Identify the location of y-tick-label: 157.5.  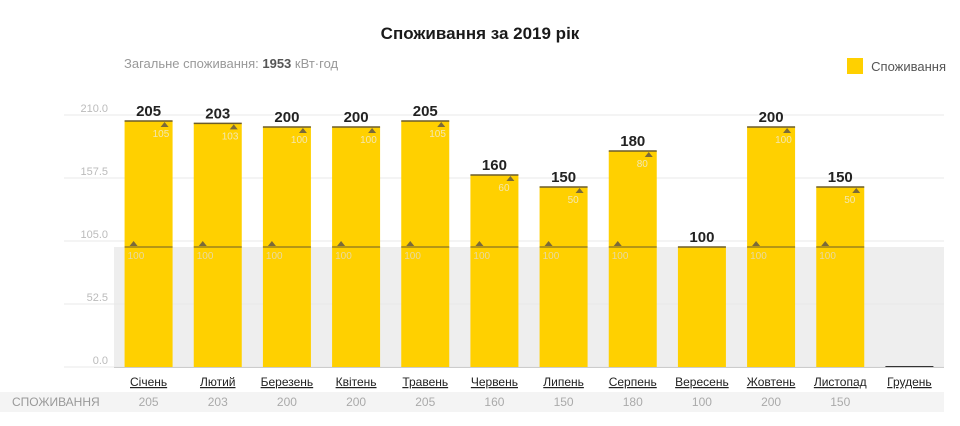
(94, 172).